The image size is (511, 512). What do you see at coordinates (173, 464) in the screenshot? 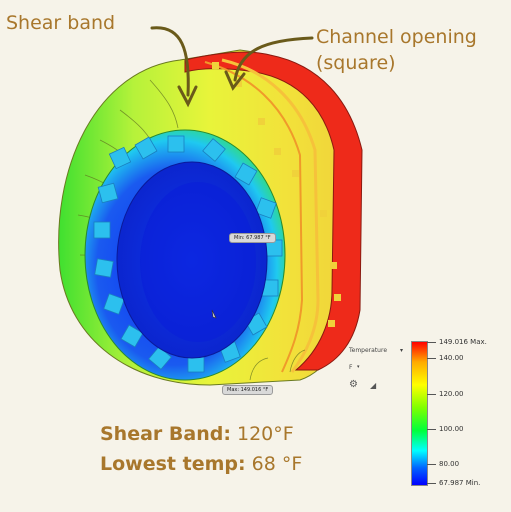
I see `lowest-temp-summary-label: Lowest temp:` at bounding box center [173, 464].